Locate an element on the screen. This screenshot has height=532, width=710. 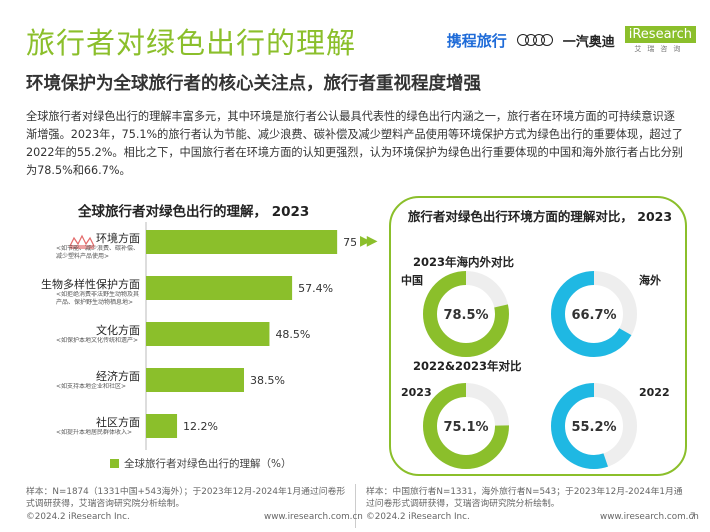
category-note-4: <如提升本地居民群体收入> is located at coordinates (94, 432).